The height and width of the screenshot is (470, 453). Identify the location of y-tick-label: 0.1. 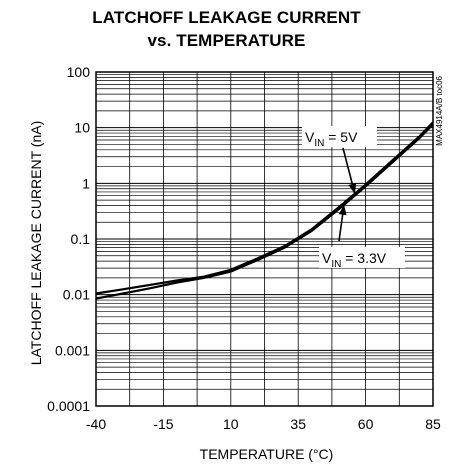
(81, 239).